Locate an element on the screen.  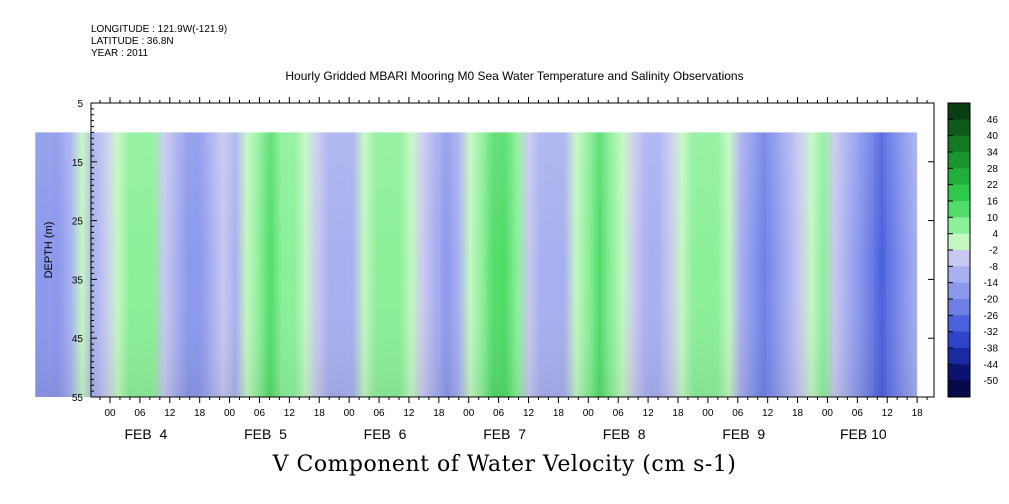
colorbar-label: 22 is located at coordinates (993, 185).